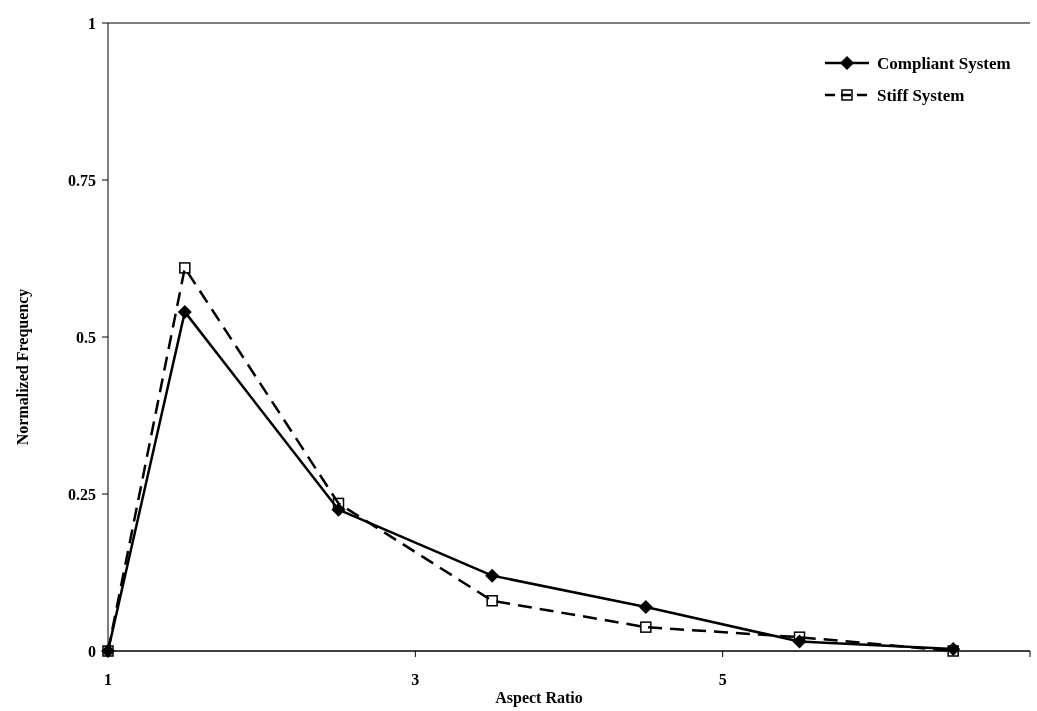 The image size is (1037, 711). What do you see at coordinates (82, 180) in the screenshot?
I see `y-tick-label: 0.75` at bounding box center [82, 180].